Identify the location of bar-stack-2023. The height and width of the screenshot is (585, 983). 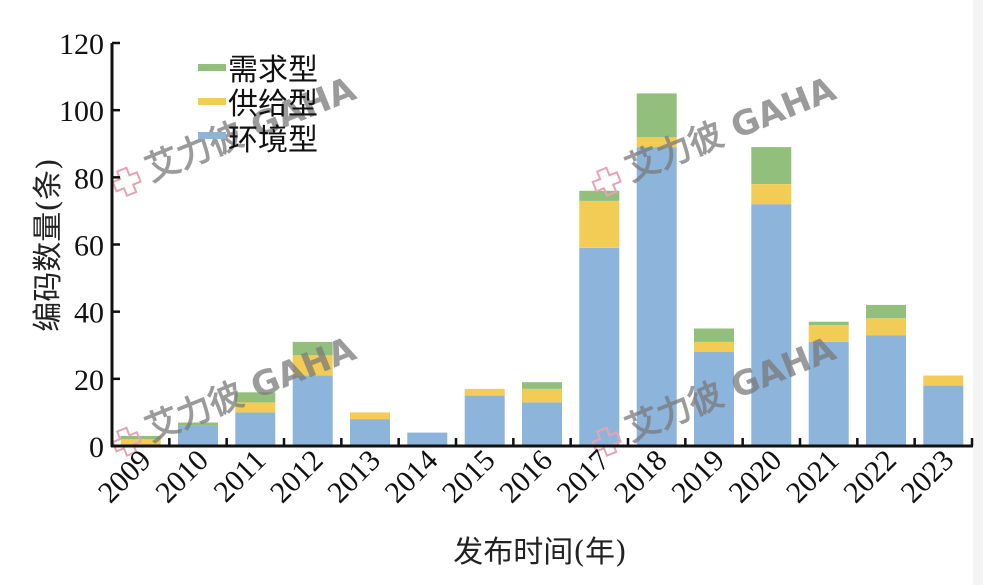
(943, 411).